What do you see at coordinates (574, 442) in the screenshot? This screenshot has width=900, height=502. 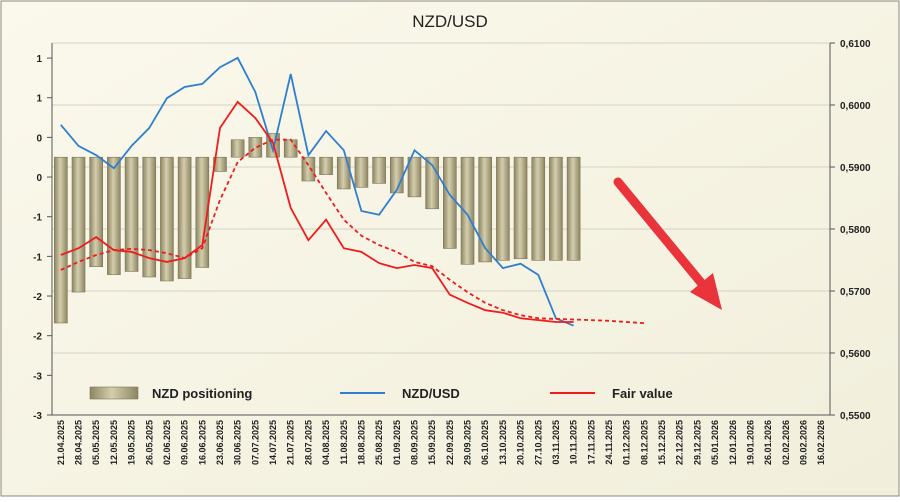 I see `x-tick-label: 10.11.2025` at bounding box center [574, 442].